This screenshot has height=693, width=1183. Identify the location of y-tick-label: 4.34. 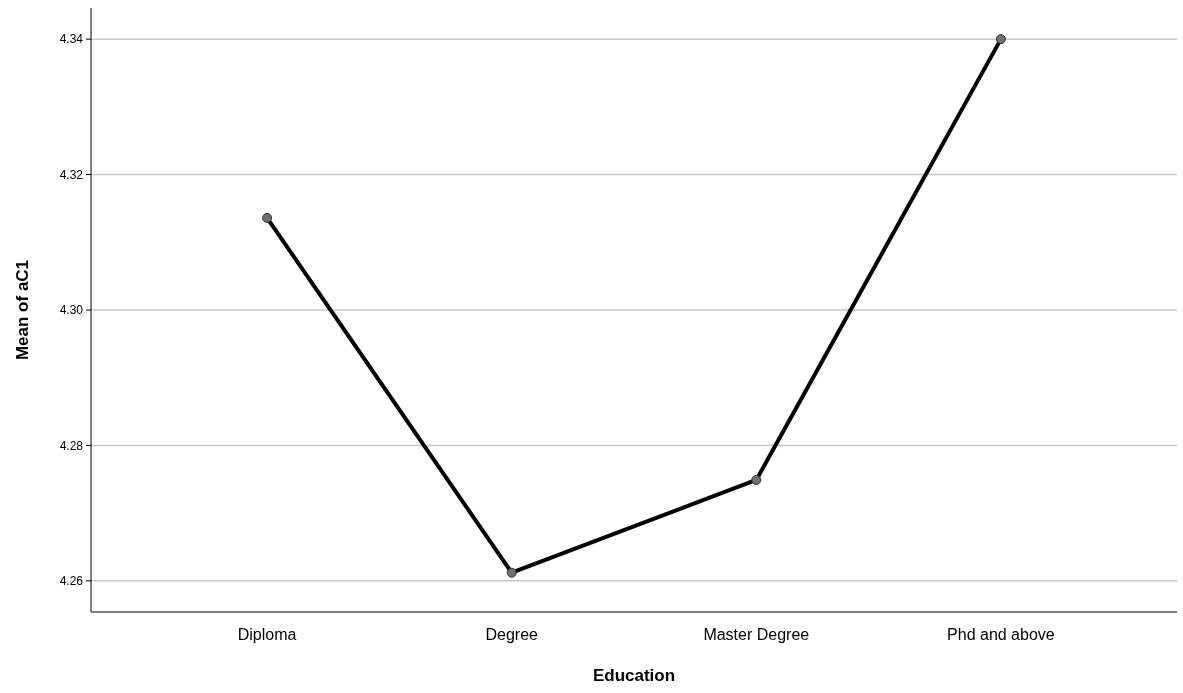
(71, 39).